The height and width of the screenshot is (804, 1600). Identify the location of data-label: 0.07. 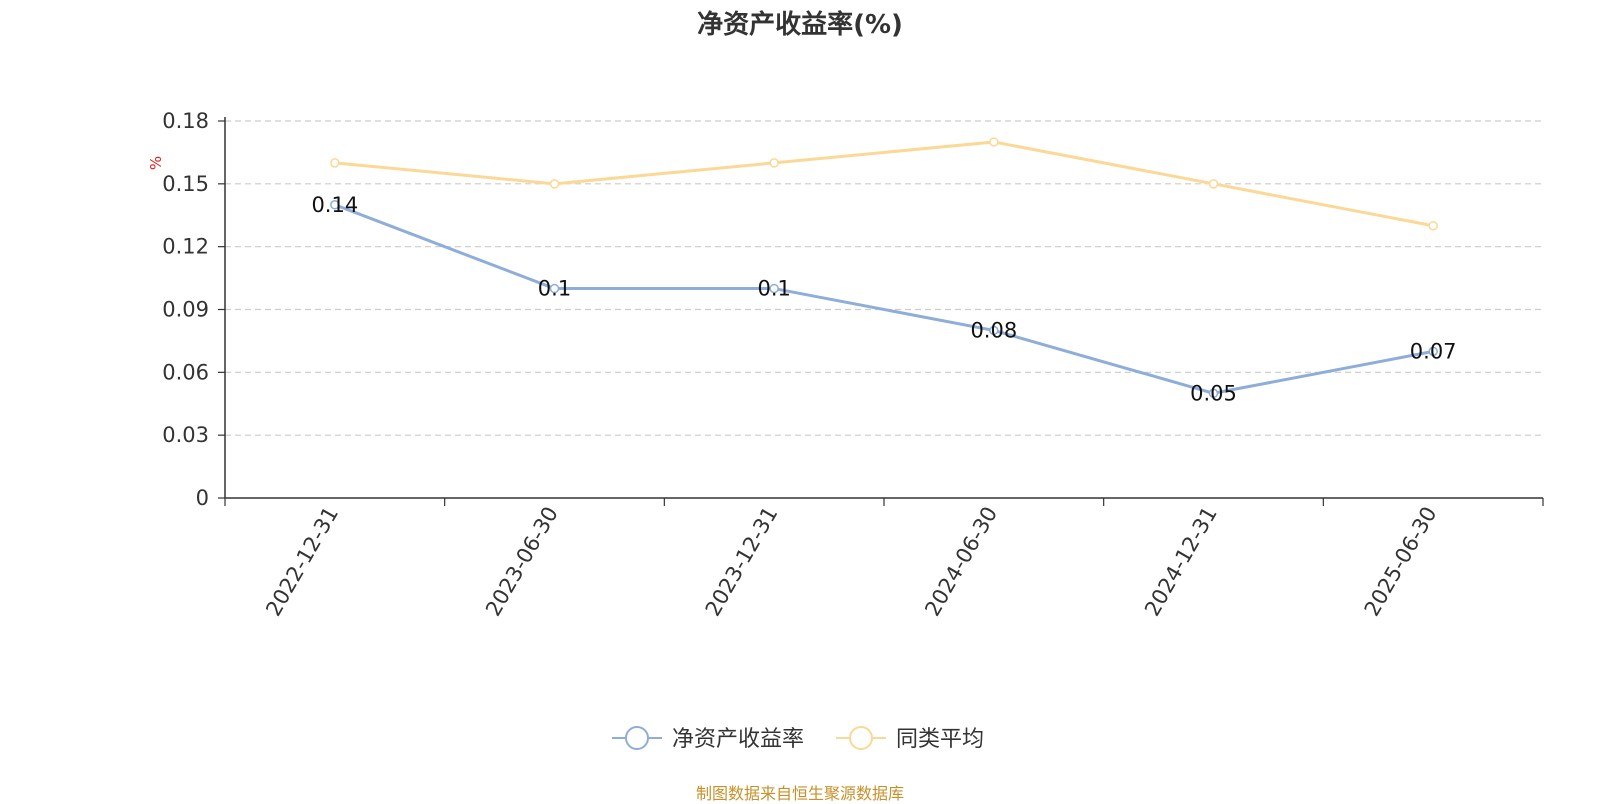
(1433, 351).